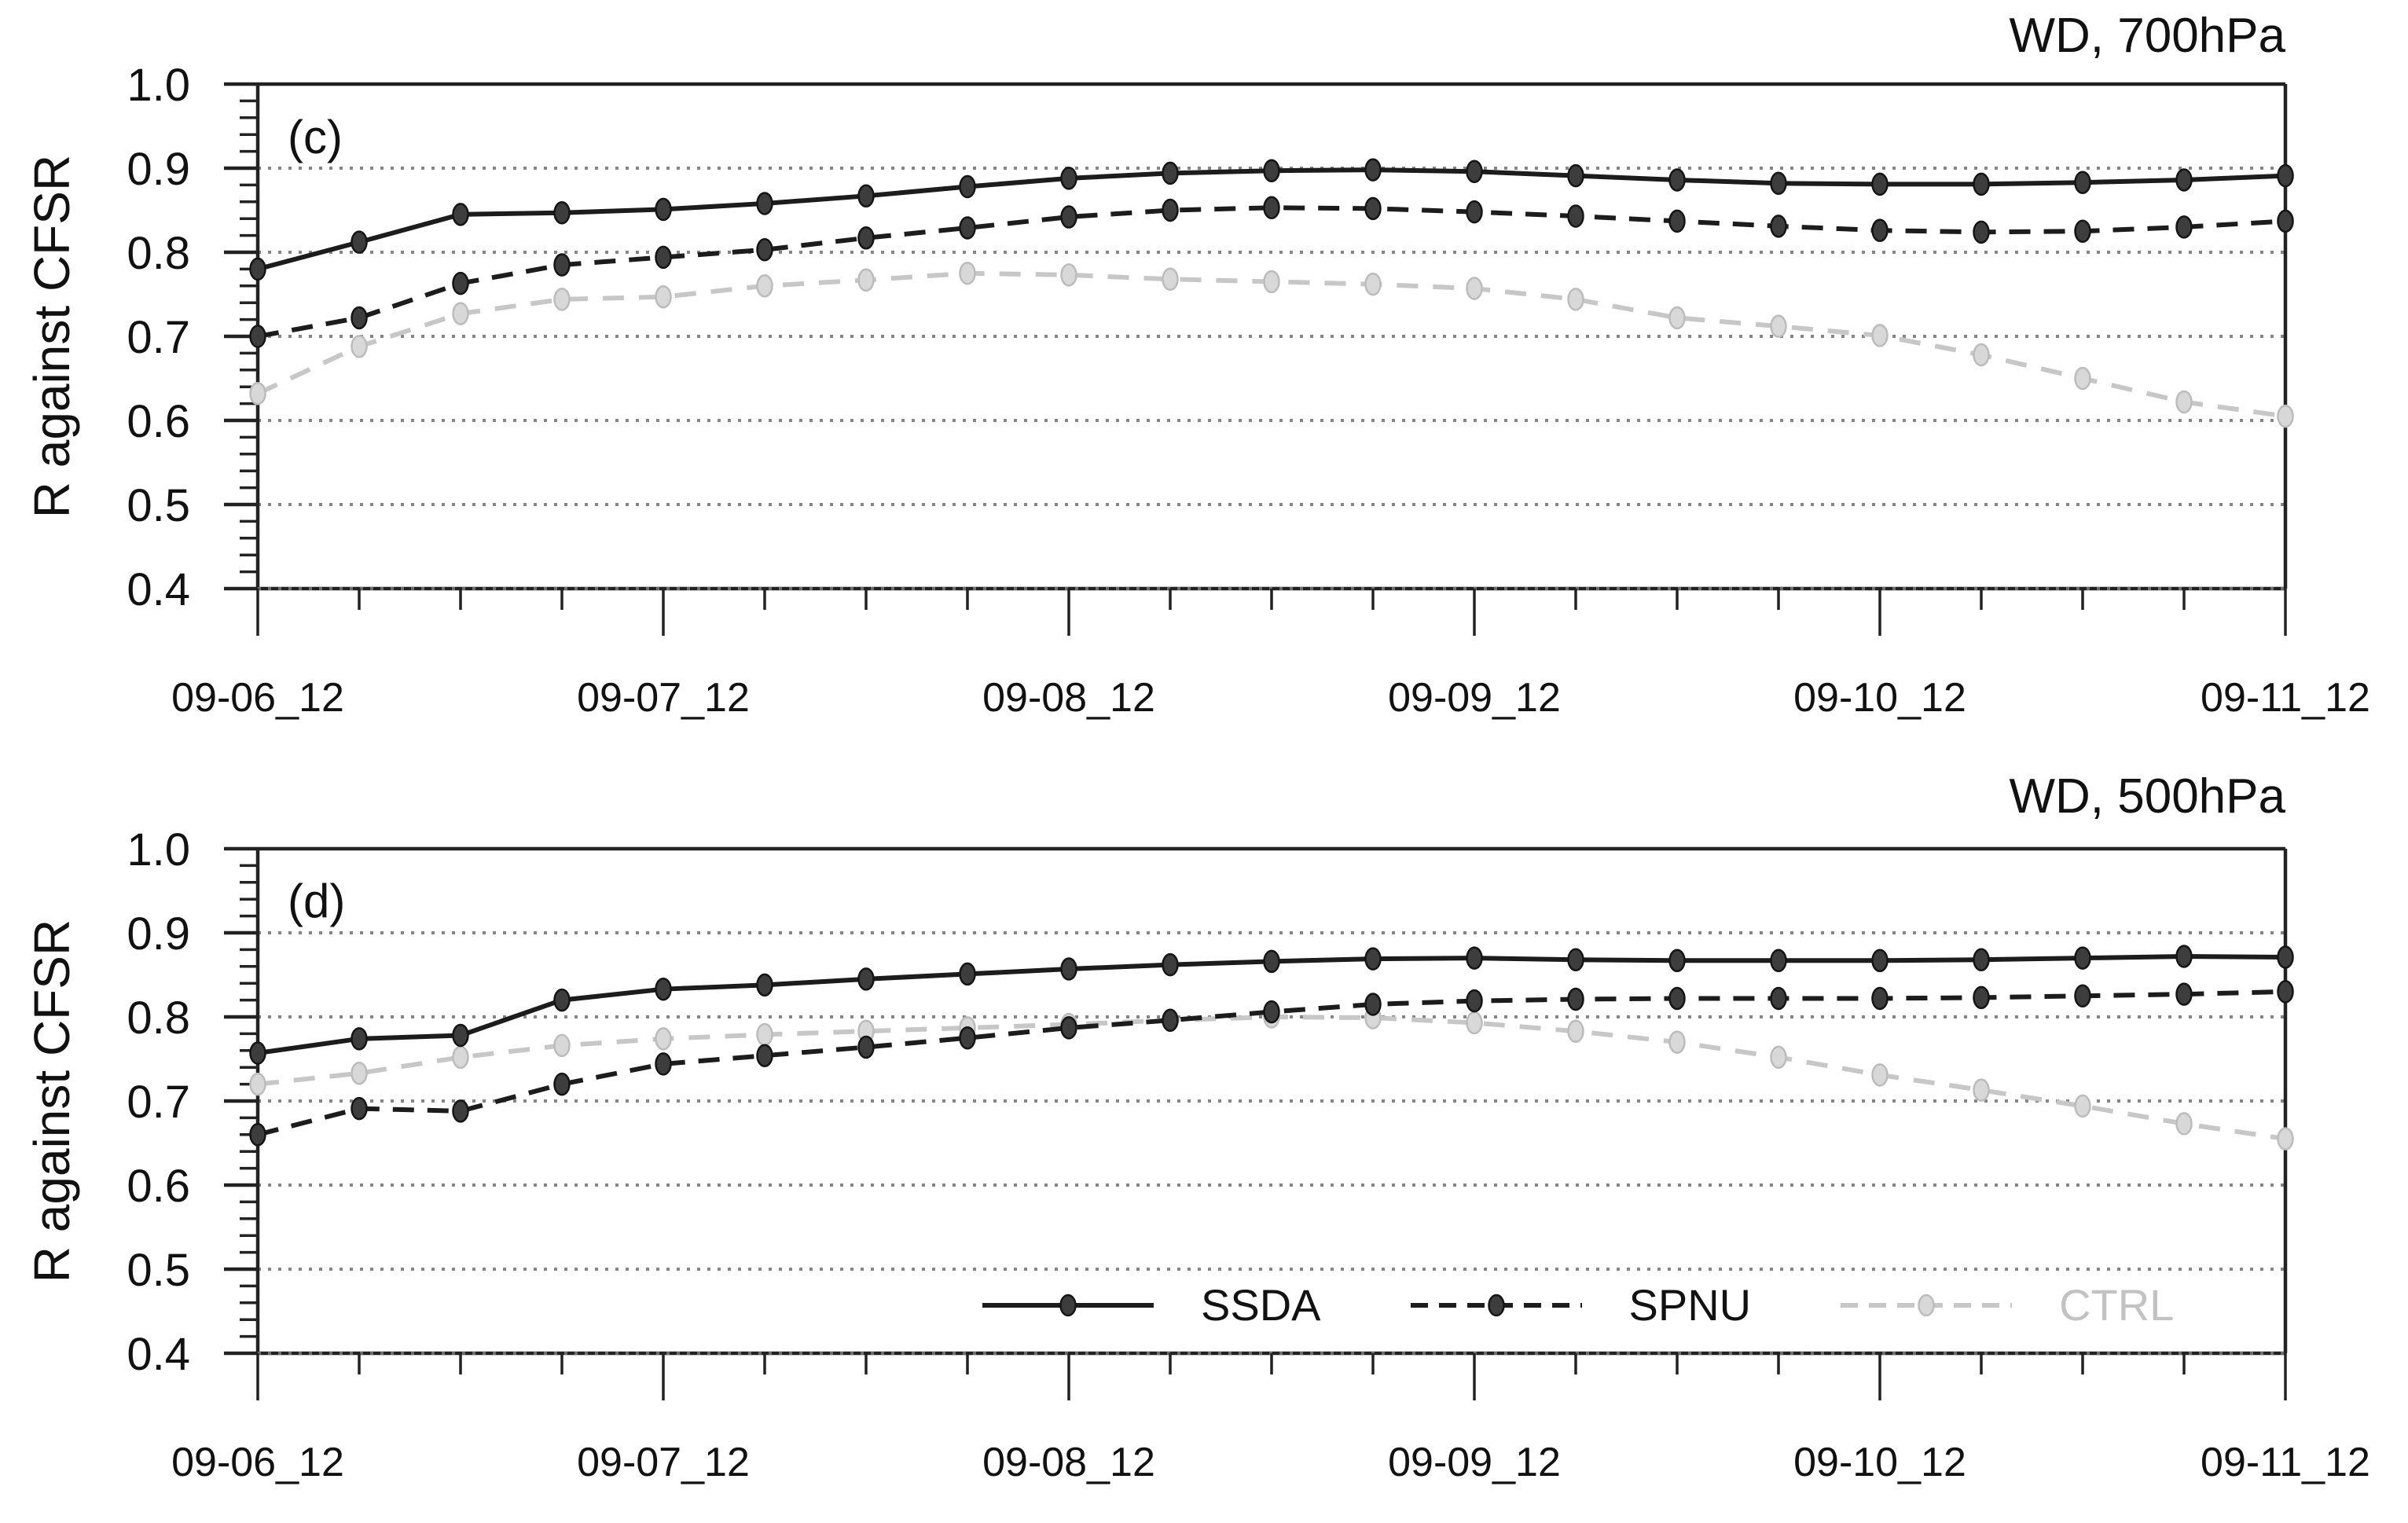  Describe the element at coordinates (315, 137) in the screenshot. I see `panel-c-letter: (c)` at that location.